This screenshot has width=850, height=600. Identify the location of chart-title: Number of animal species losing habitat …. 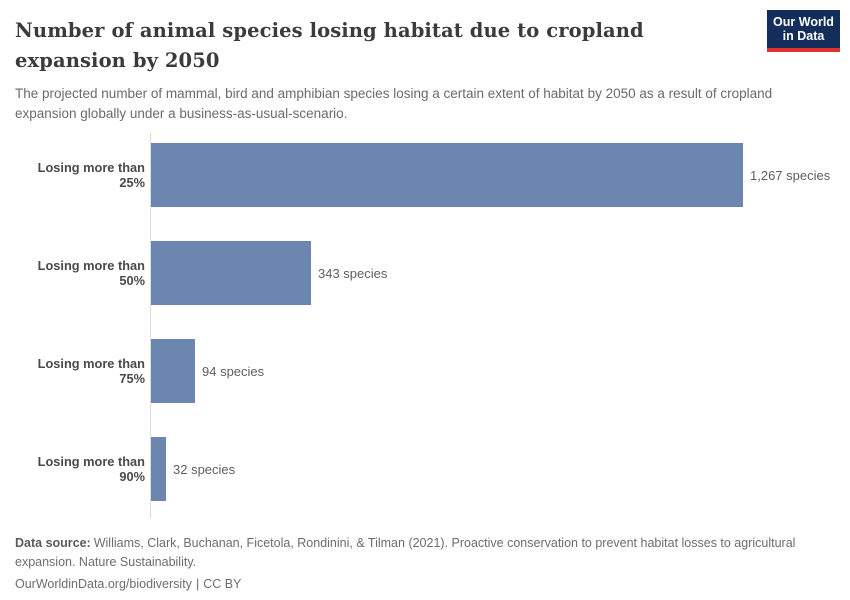
(329, 45).